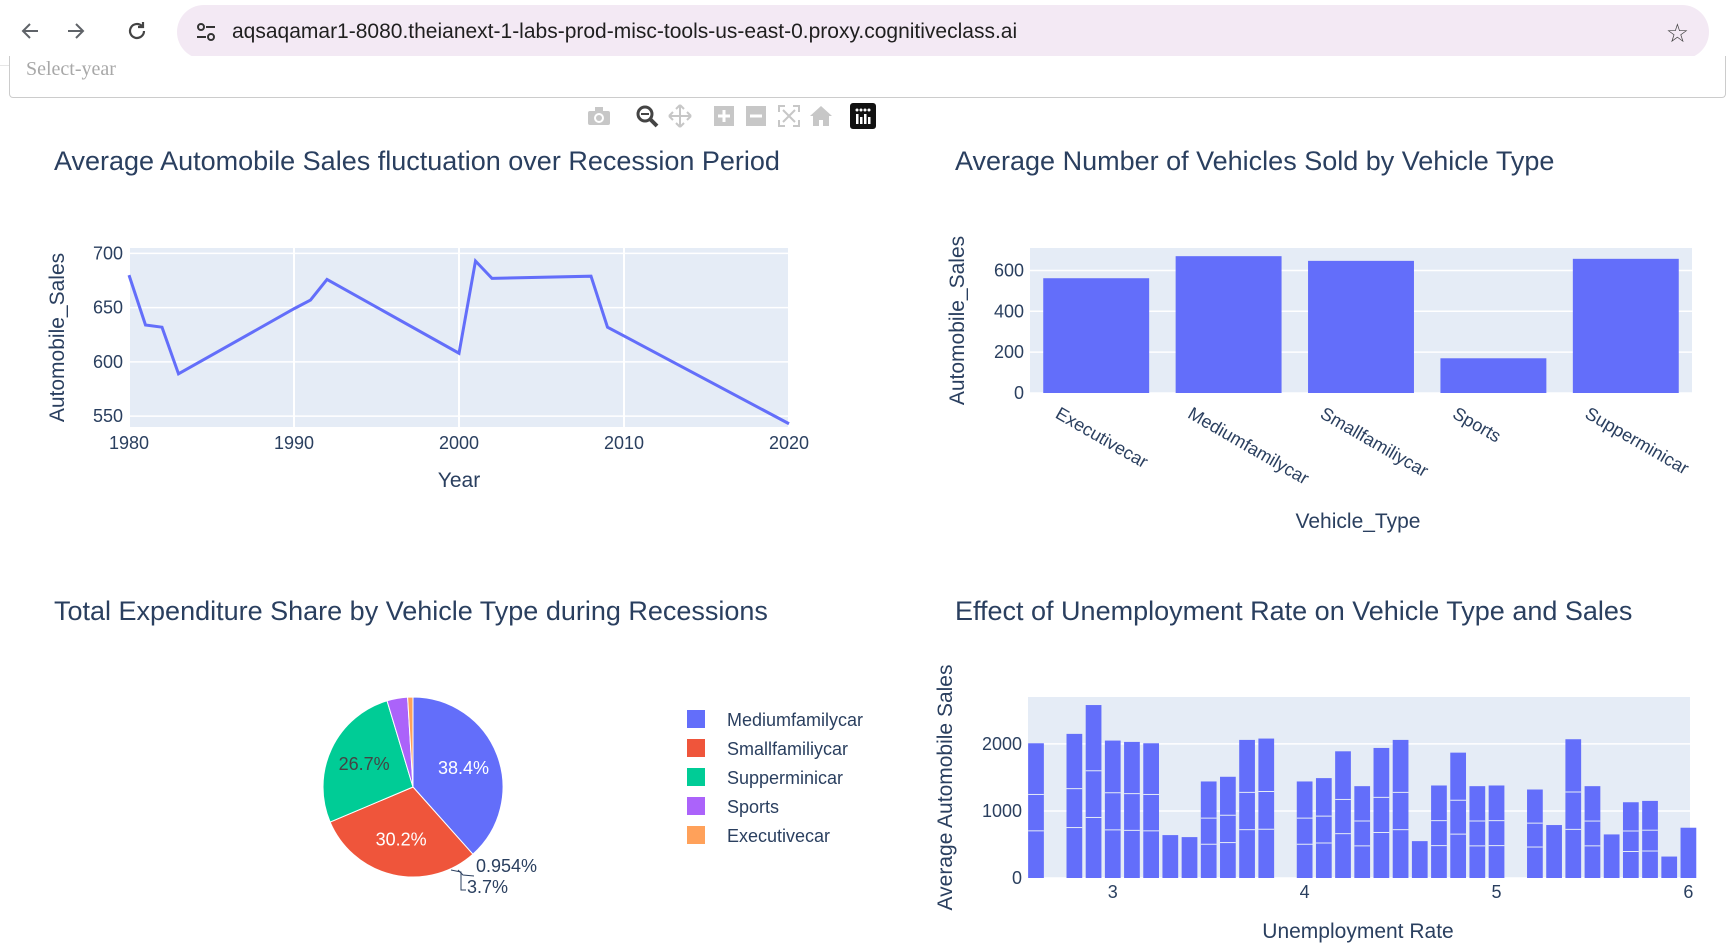 The image size is (1726, 943). Describe the element at coordinates (1096, 335) in the screenshot. I see `bar-executivecar` at that location.